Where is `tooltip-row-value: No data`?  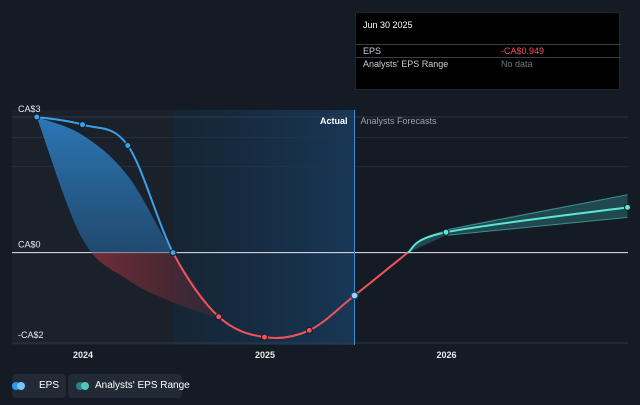
tooltip-row-value: No data is located at coordinates (517, 64).